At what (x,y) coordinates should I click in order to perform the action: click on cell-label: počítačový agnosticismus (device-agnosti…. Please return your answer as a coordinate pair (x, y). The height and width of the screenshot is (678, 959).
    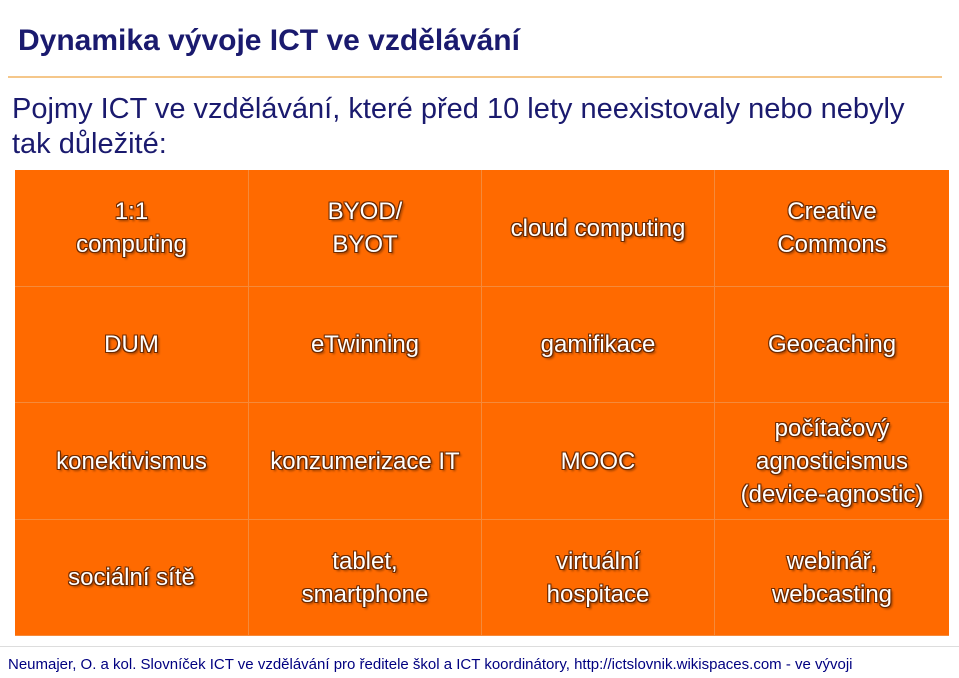
    Looking at the image, I should click on (832, 461).